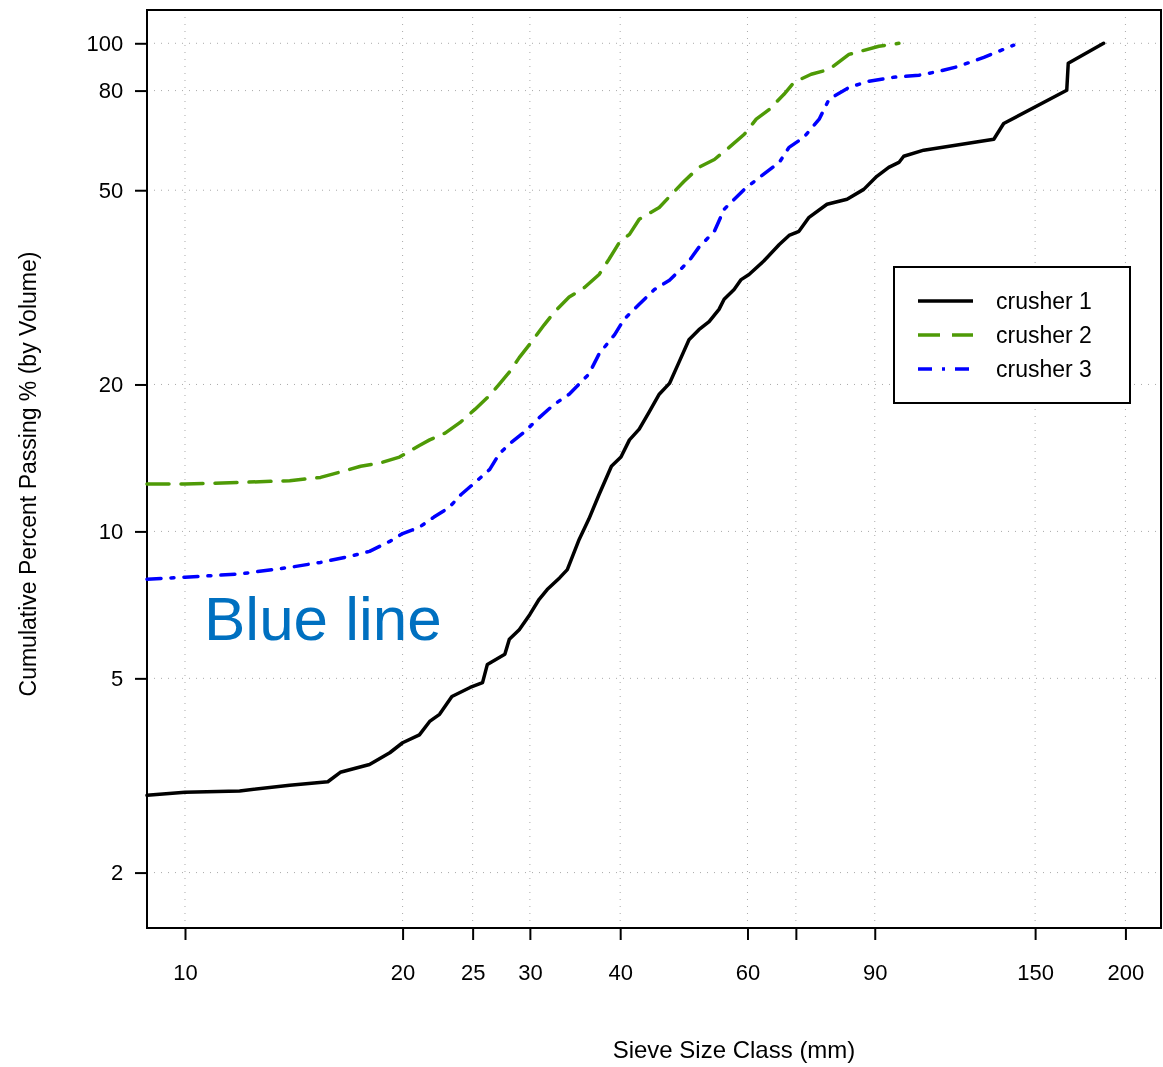 This screenshot has height=1067, width=1163. I want to click on x-axis-title: Sieve Size Class (mm), so click(734, 1049).